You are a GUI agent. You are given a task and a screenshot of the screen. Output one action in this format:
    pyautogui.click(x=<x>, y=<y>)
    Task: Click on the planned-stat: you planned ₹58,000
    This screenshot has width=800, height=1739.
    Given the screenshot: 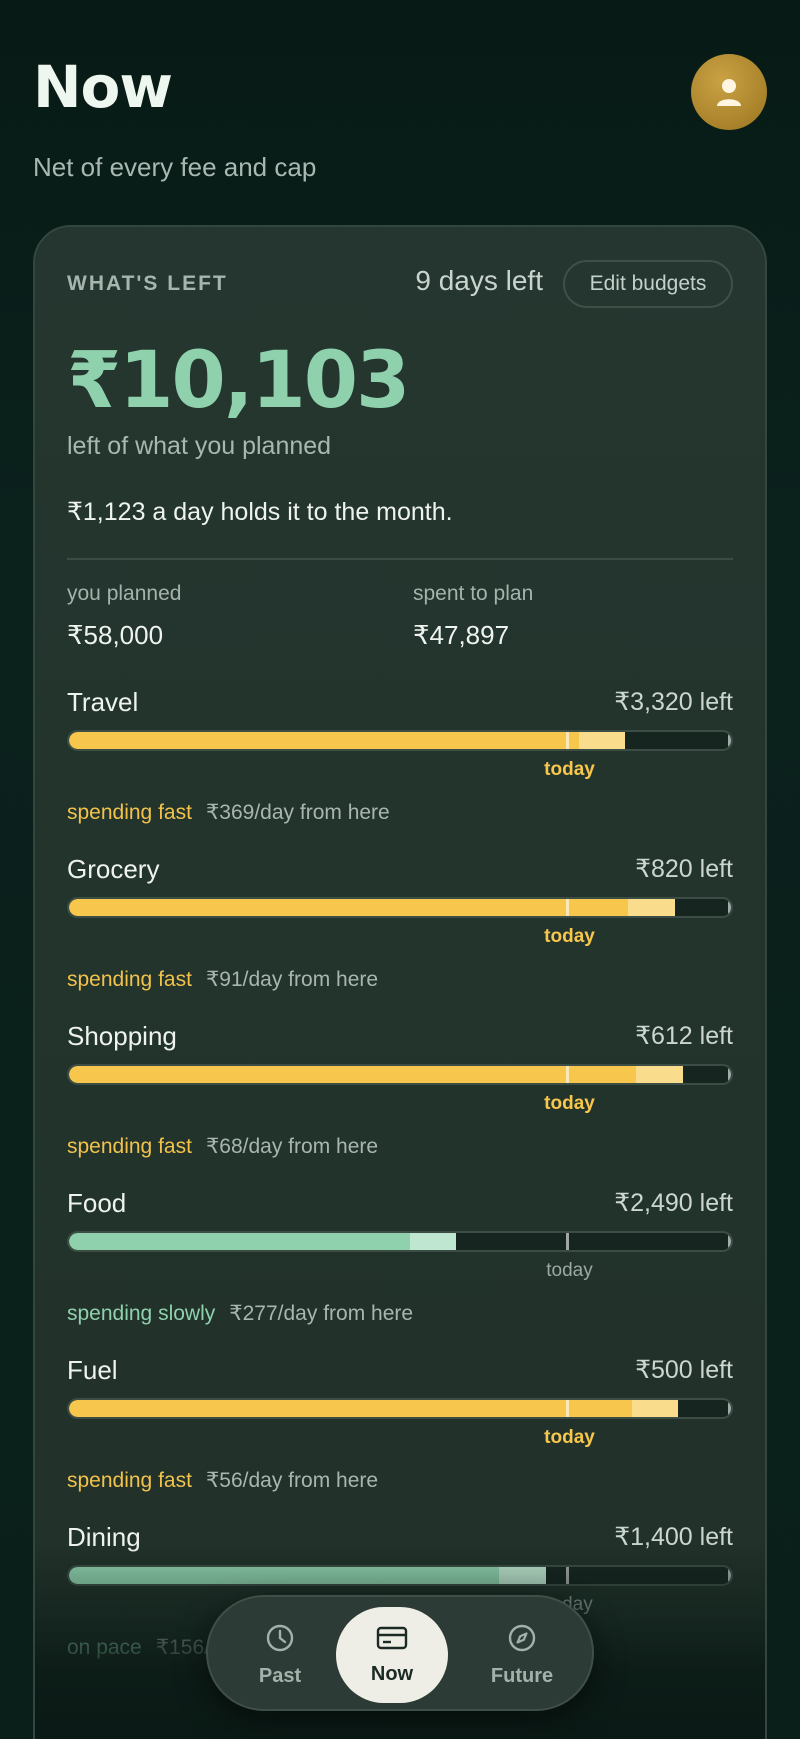 What is the action you would take?
    pyautogui.click(x=124, y=616)
    